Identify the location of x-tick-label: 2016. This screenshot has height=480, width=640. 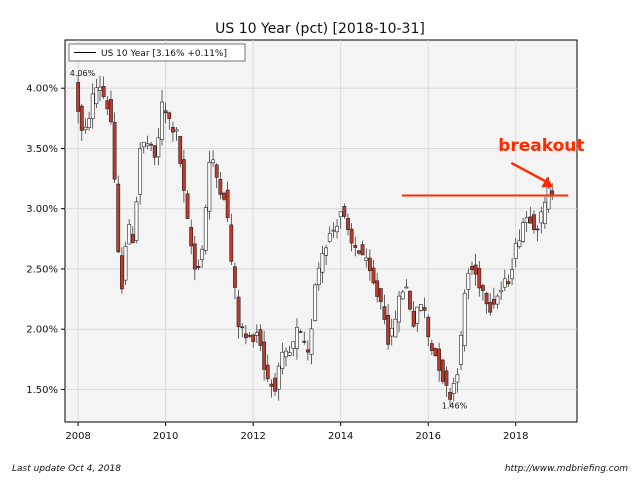
(427, 436).